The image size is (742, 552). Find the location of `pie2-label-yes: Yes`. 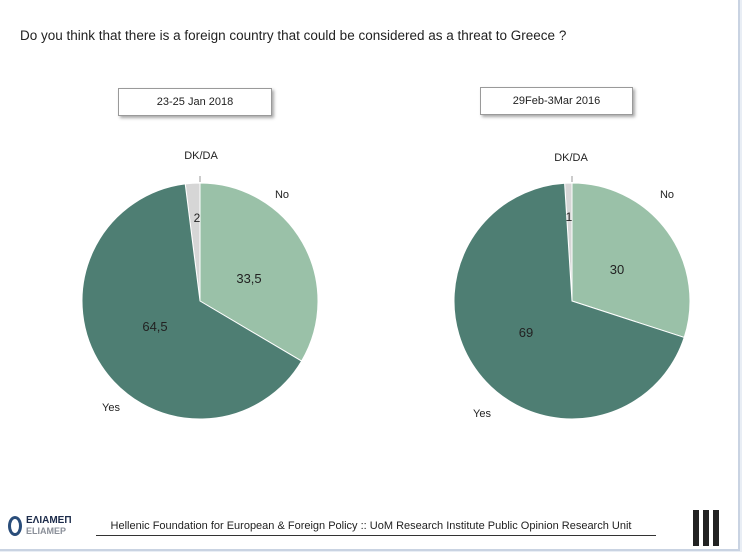

pie2-label-yes: Yes is located at coordinates (482, 414).